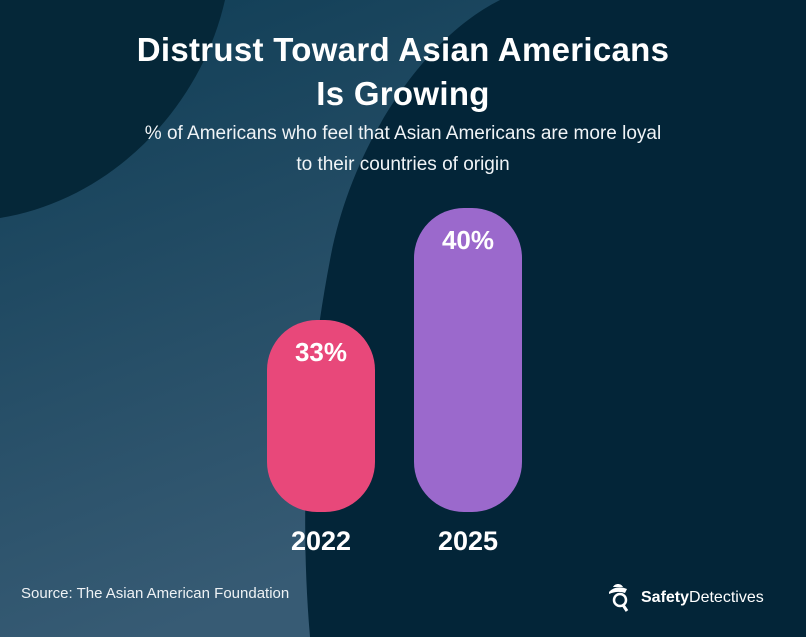 Image resolution: width=806 pixels, height=637 pixels. What do you see at coordinates (403, 93) in the screenshot?
I see `title-line-2: Is Growing` at bounding box center [403, 93].